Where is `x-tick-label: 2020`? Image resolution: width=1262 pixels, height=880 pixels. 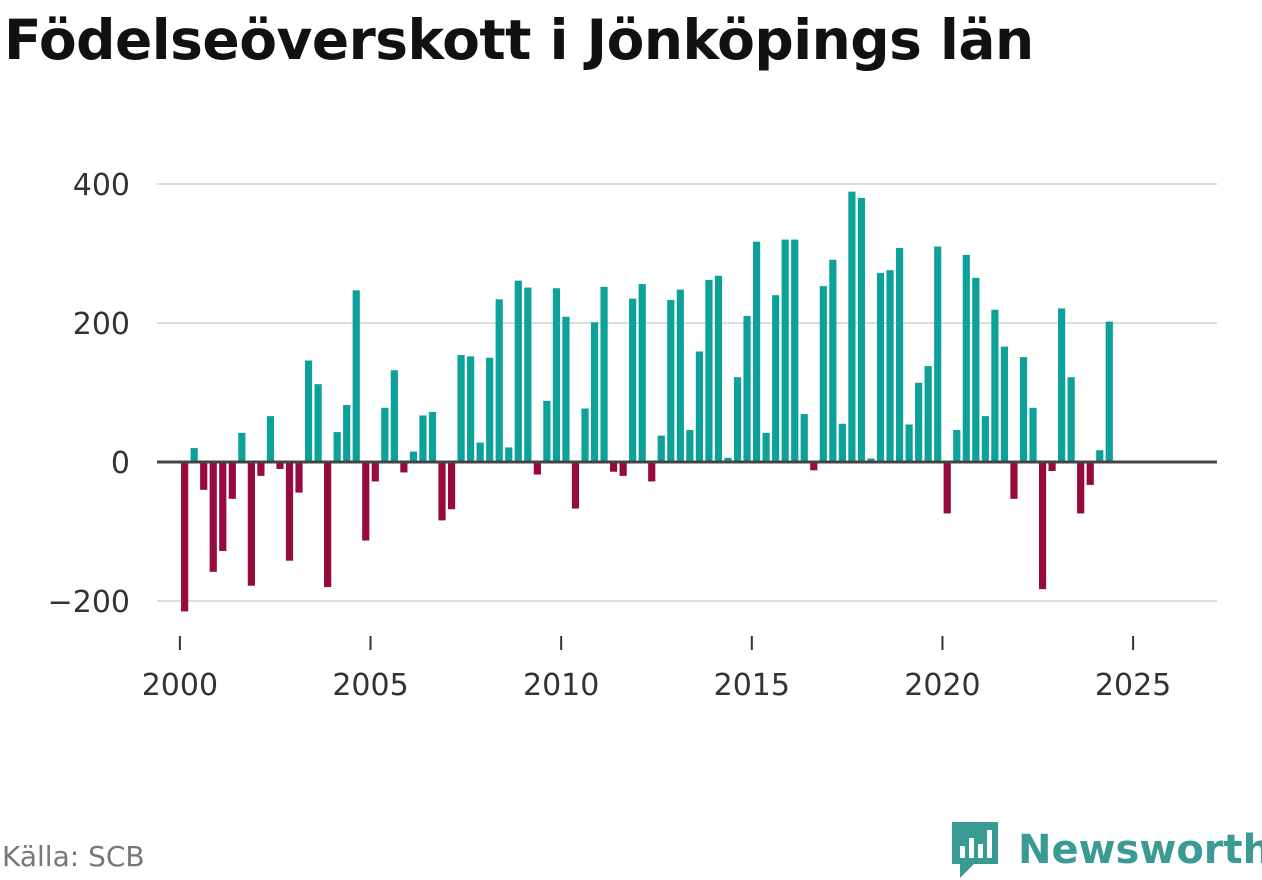
x-tick-label: 2020 is located at coordinates (942, 685).